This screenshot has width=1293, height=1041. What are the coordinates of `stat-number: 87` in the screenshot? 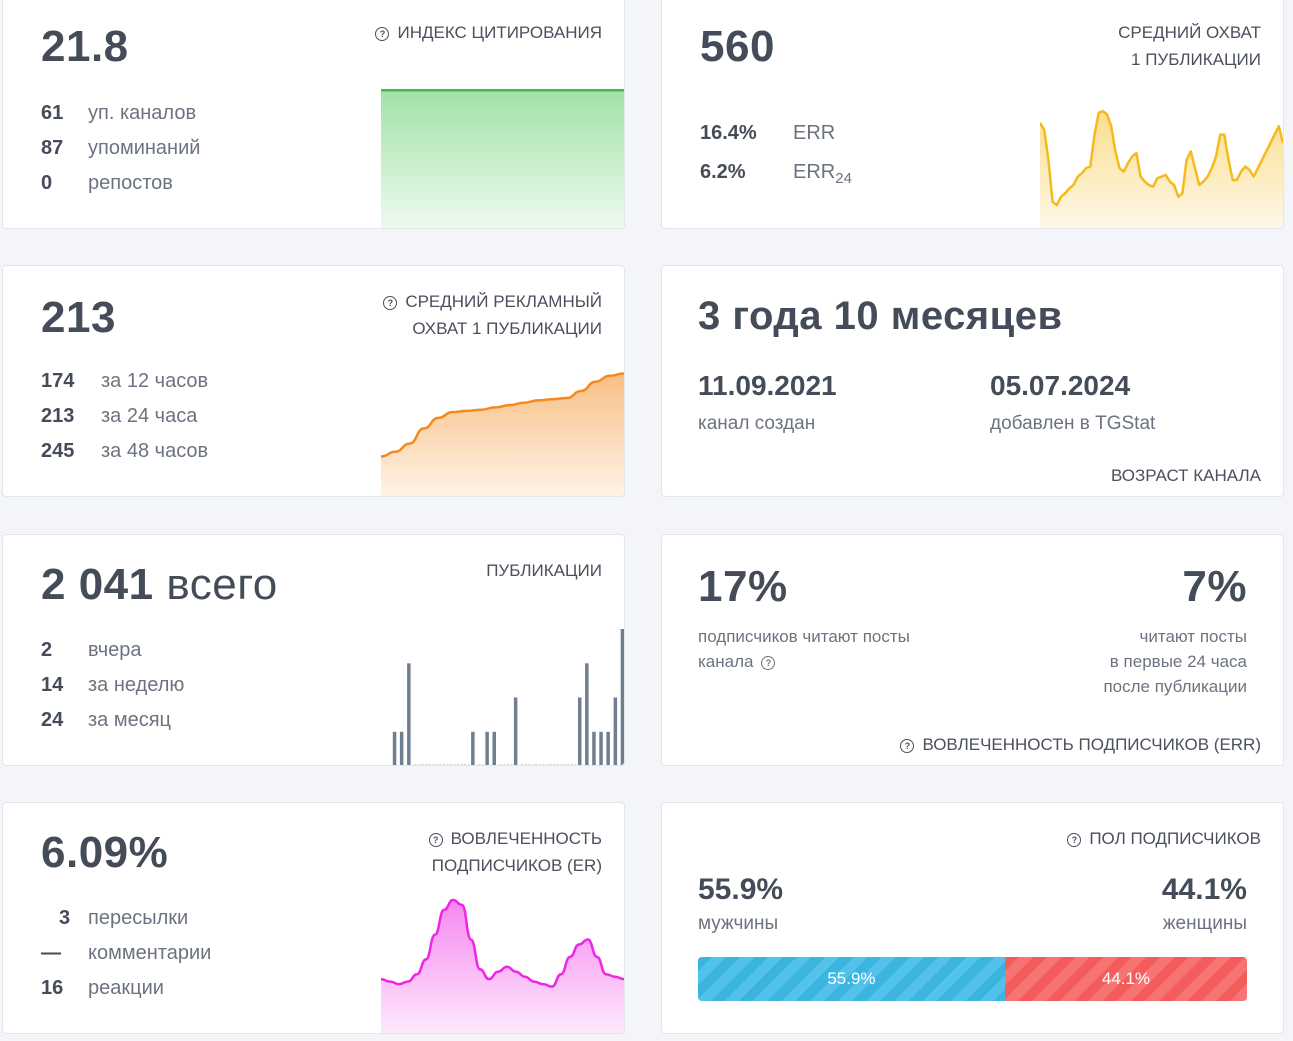 It's located at (52, 148).